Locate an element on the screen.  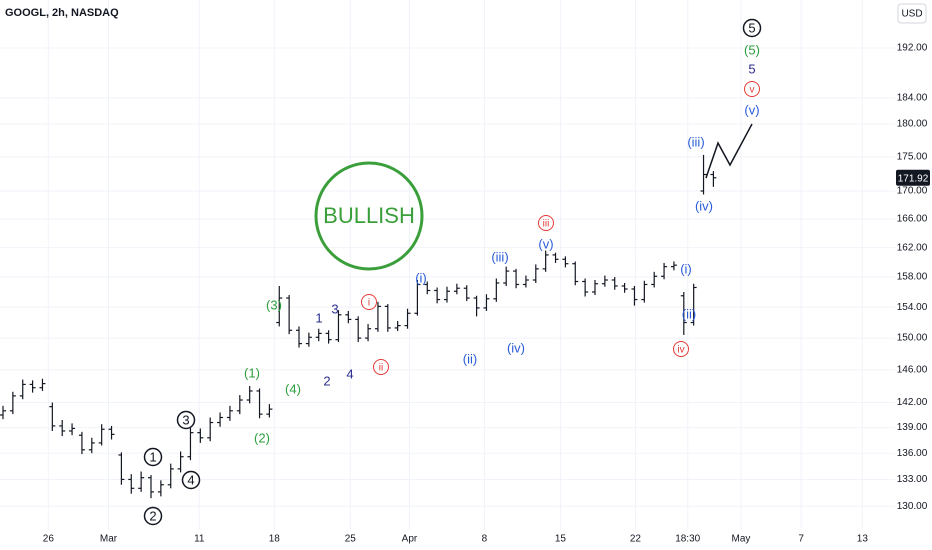
wave-label: (3) is located at coordinates (274, 304).